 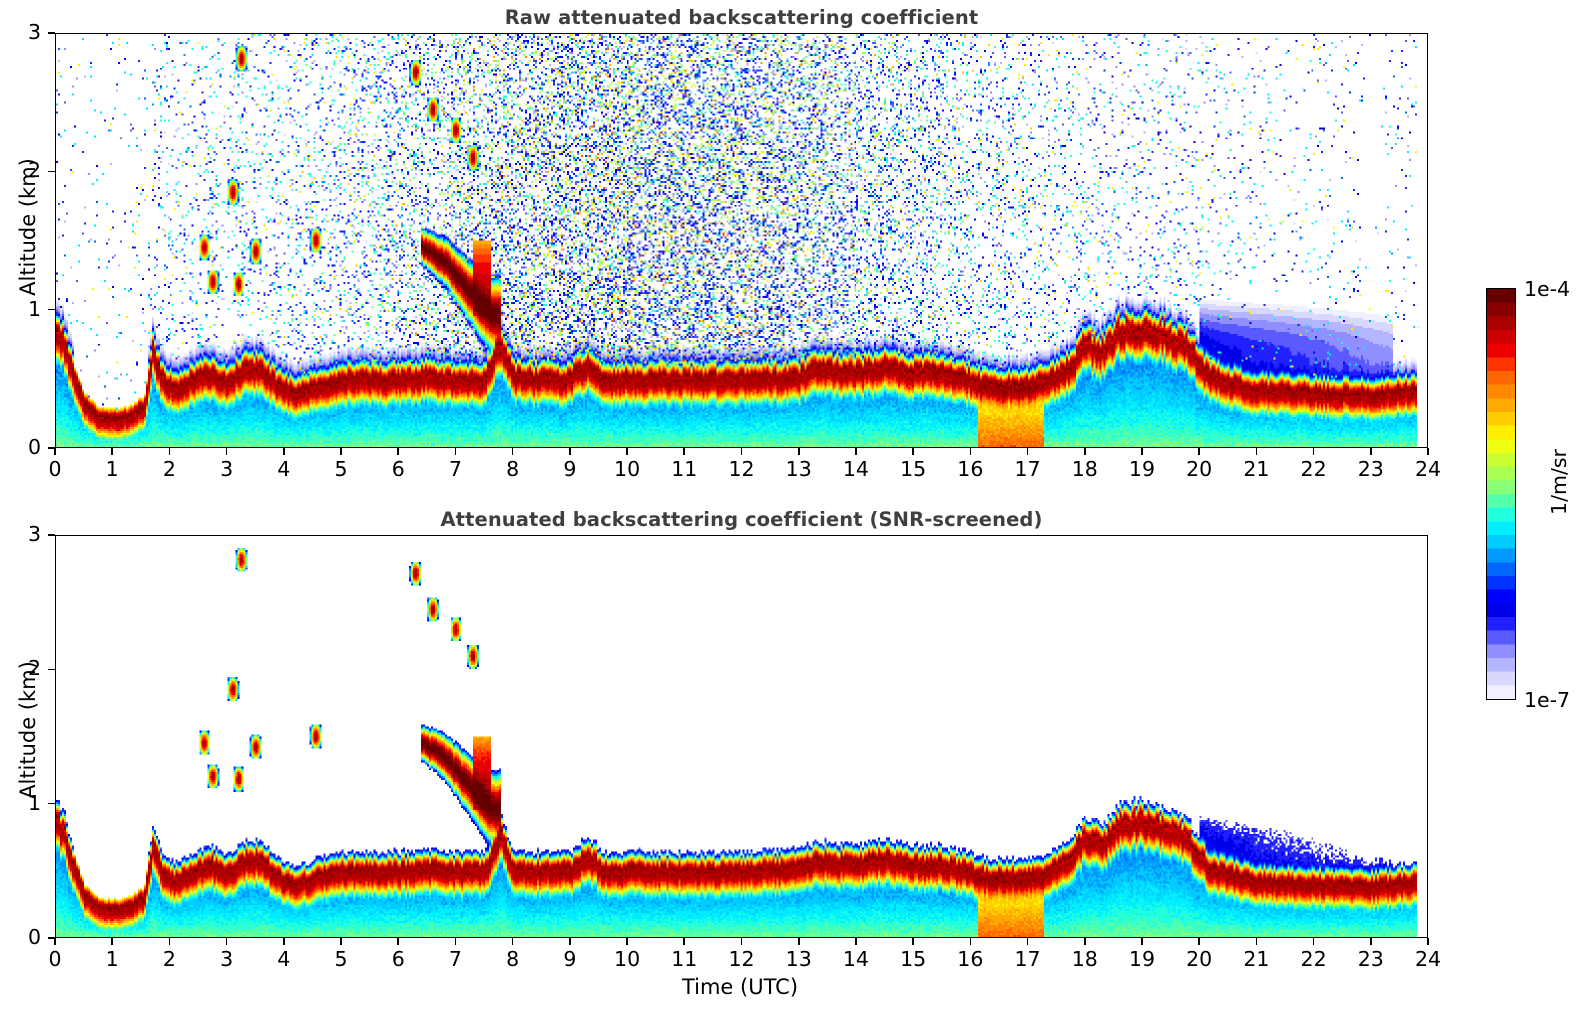 I want to click on x-tick-label: 2, so click(x=169, y=469).